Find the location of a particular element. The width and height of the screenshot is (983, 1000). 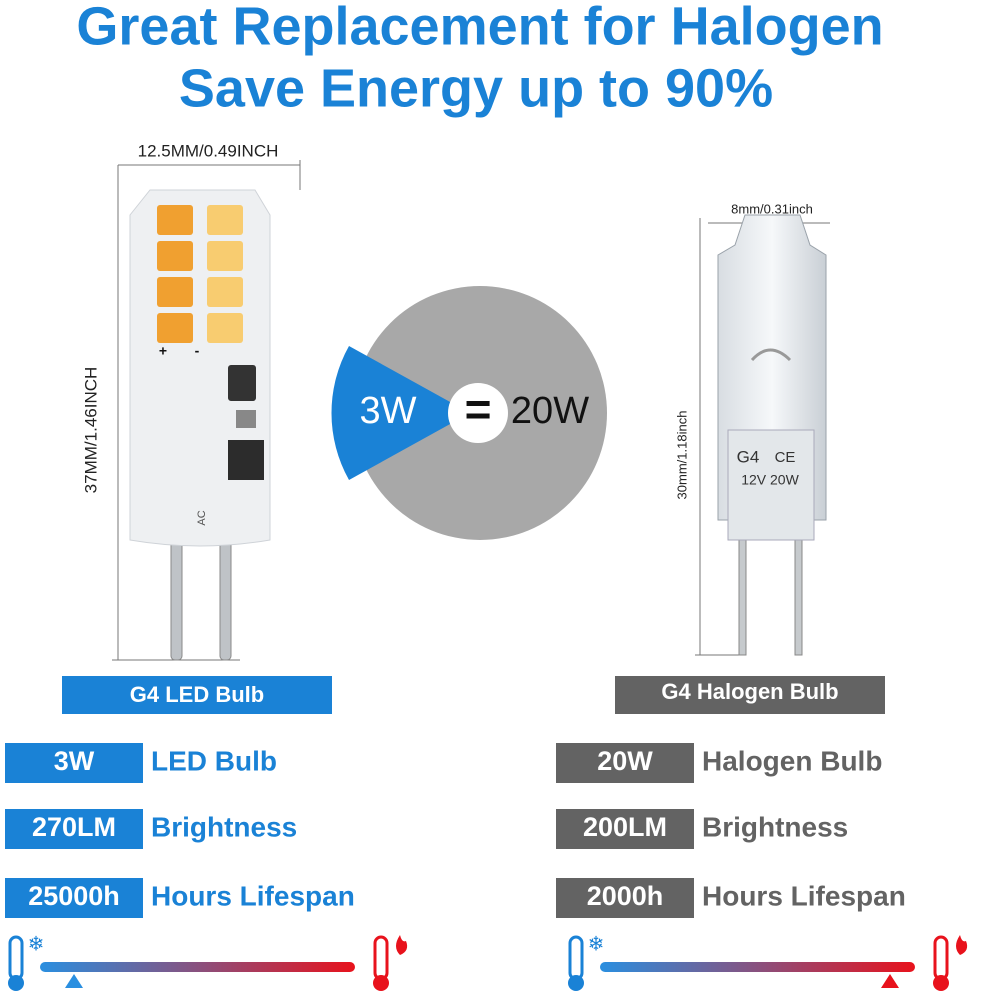

marking: + is located at coordinates (163, 351).